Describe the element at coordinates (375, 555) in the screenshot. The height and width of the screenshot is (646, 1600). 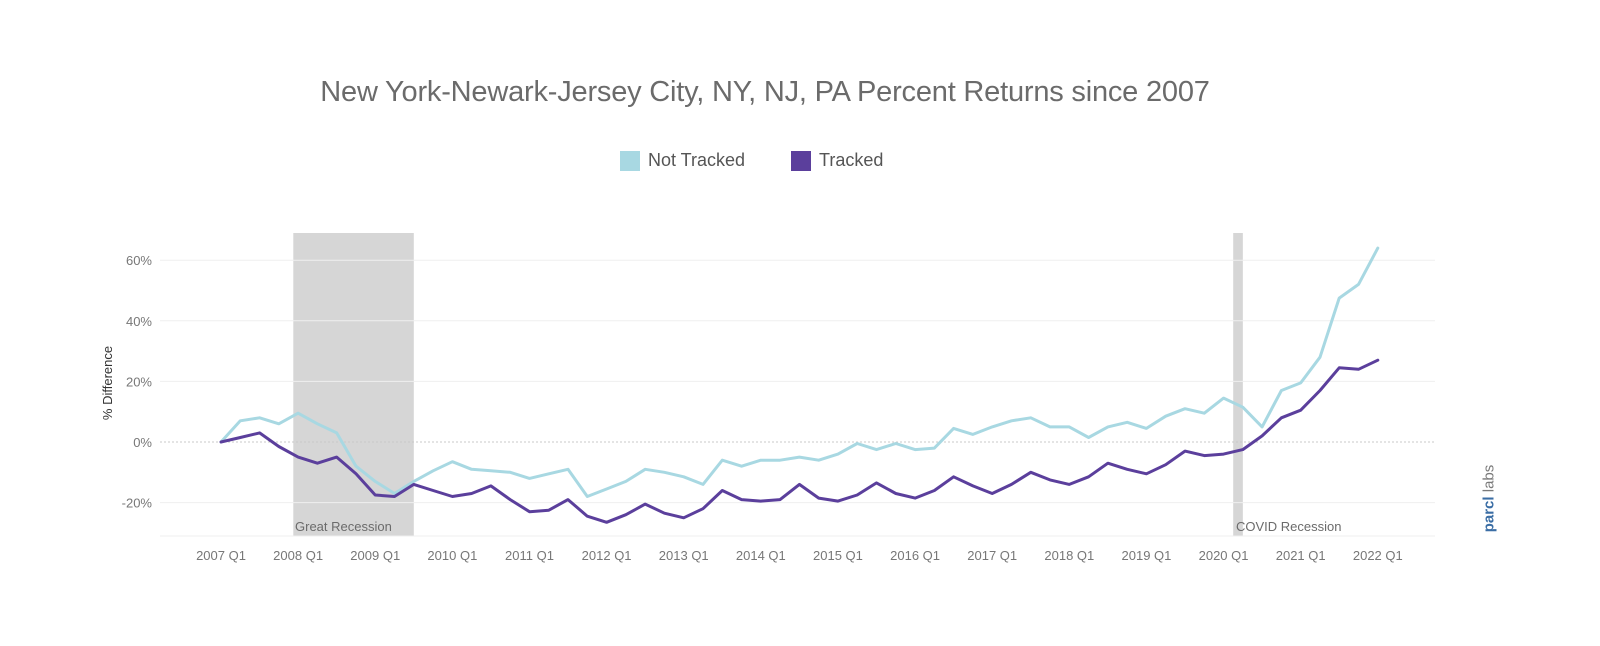
I see `x-tick-label: 2009 Q1` at that location.